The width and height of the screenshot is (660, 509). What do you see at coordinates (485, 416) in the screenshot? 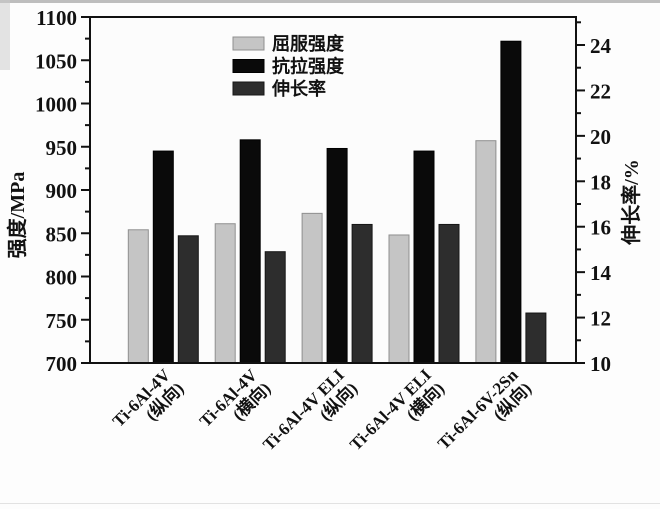
I see `x-label-g5: Ti-6Al-6V-2Sn(纵向)` at bounding box center [485, 416].